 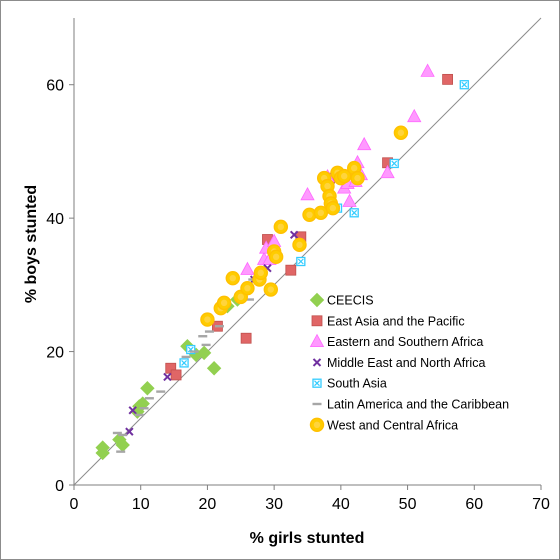 What do you see at coordinates (55, 353) in the screenshot?
I see `y-tick-label: 20` at bounding box center [55, 353].